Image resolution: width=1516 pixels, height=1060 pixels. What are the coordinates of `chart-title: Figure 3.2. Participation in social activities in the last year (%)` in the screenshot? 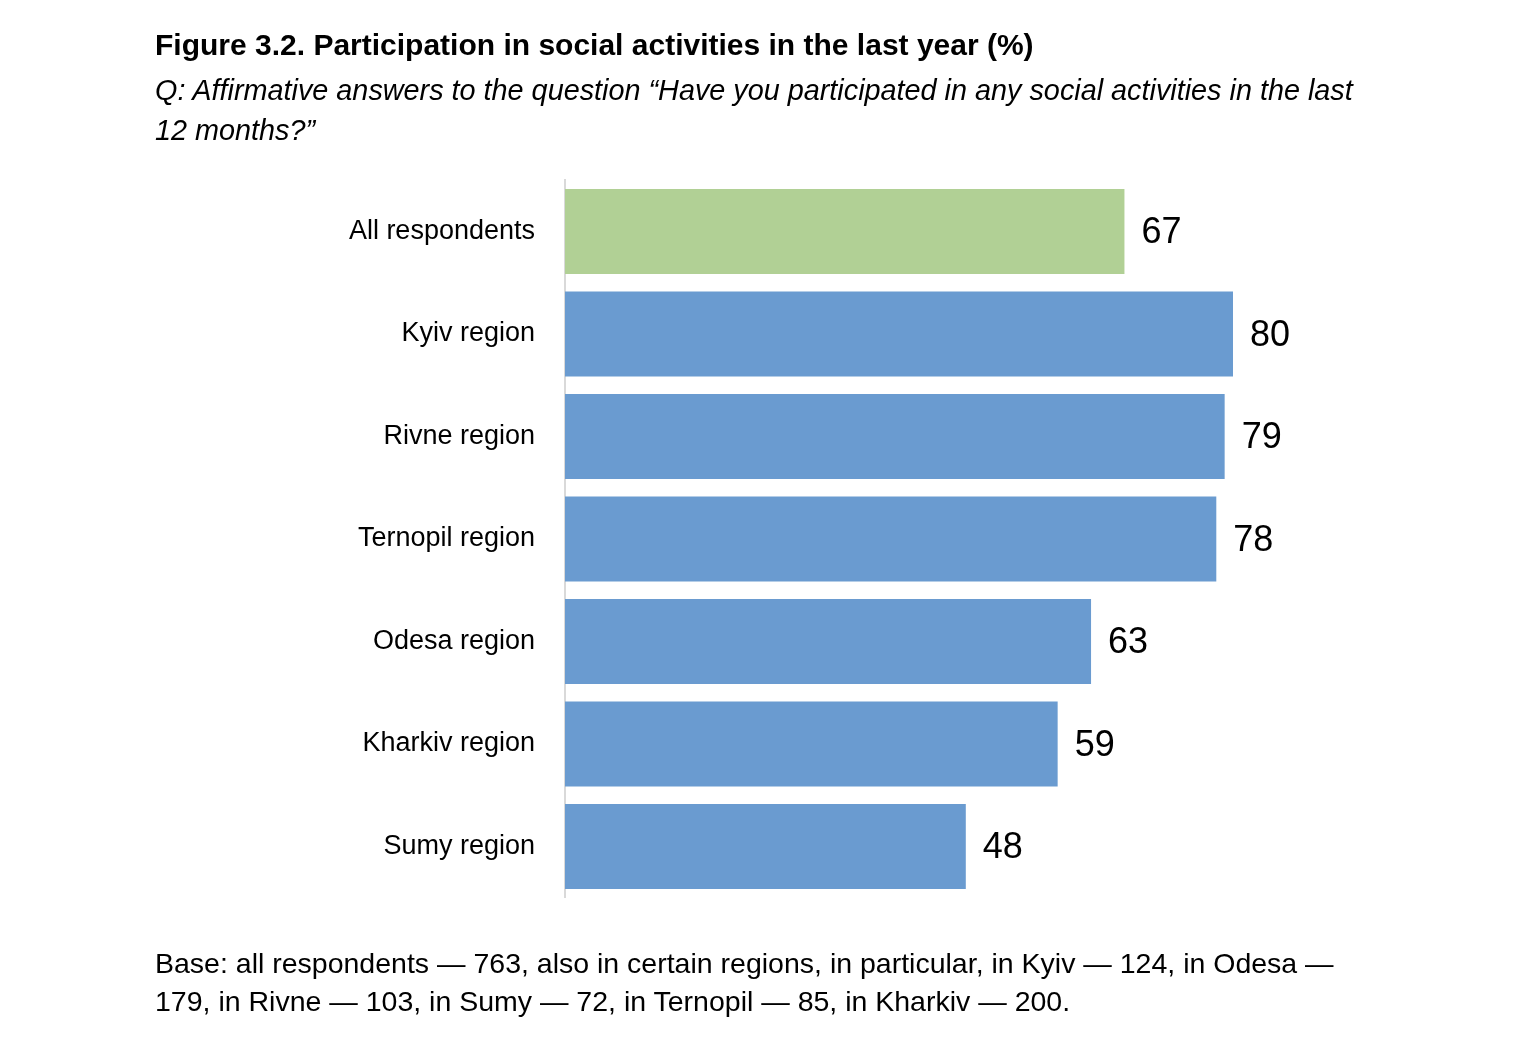 It's located at (594, 45).